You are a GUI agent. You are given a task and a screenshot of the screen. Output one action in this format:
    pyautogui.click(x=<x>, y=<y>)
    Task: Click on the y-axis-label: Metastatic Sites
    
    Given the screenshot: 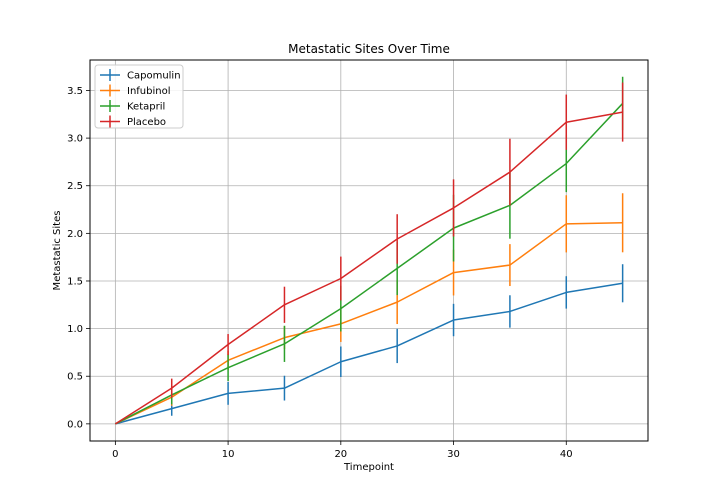 What is the action you would take?
    pyautogui.click(x=57, y=251)
    